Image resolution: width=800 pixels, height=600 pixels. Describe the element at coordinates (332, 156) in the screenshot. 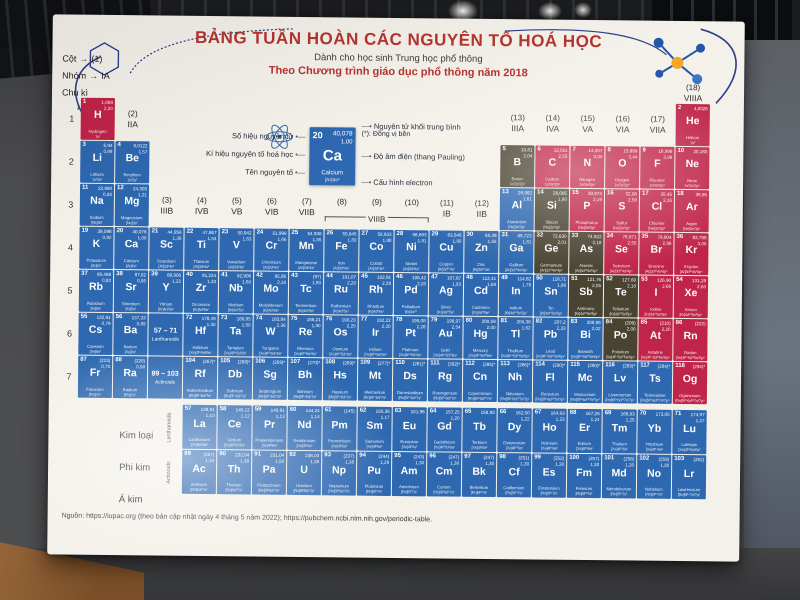

I see `sample-symbol: Ca` at that location.